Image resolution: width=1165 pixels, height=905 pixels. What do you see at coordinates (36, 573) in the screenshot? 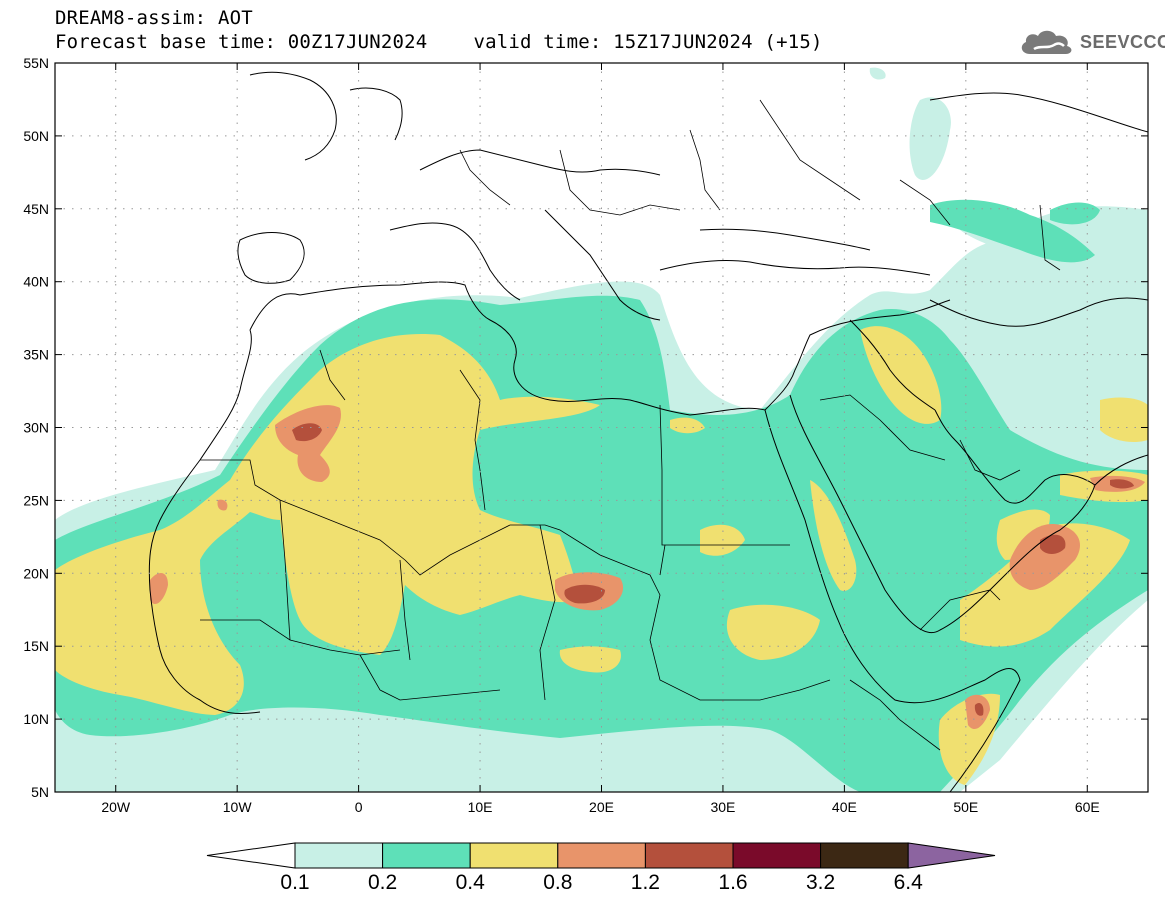
I see `lat-tick-label: 20N` at bounding box center [36, 573].